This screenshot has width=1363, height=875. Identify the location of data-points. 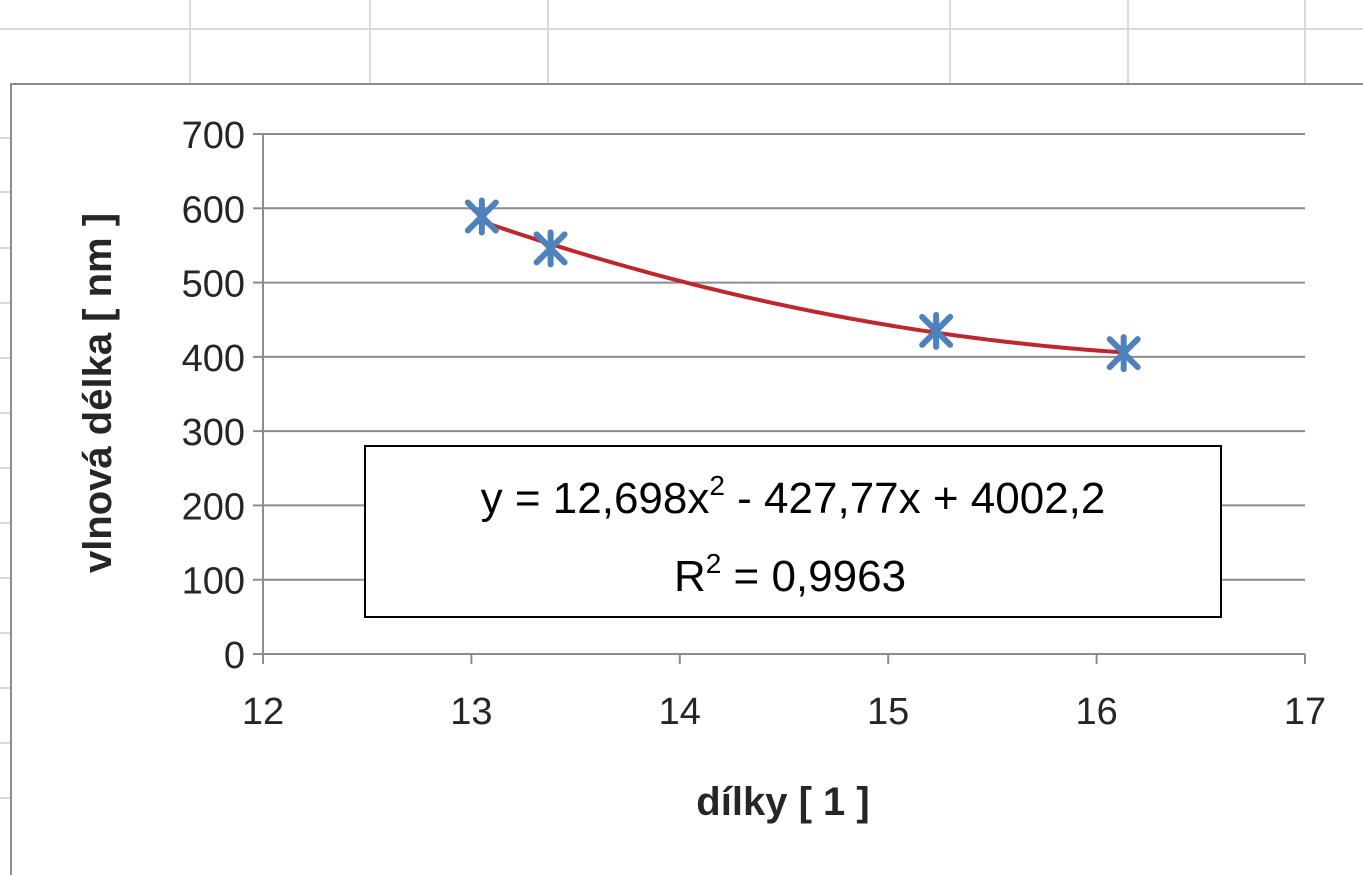
(802, 285).